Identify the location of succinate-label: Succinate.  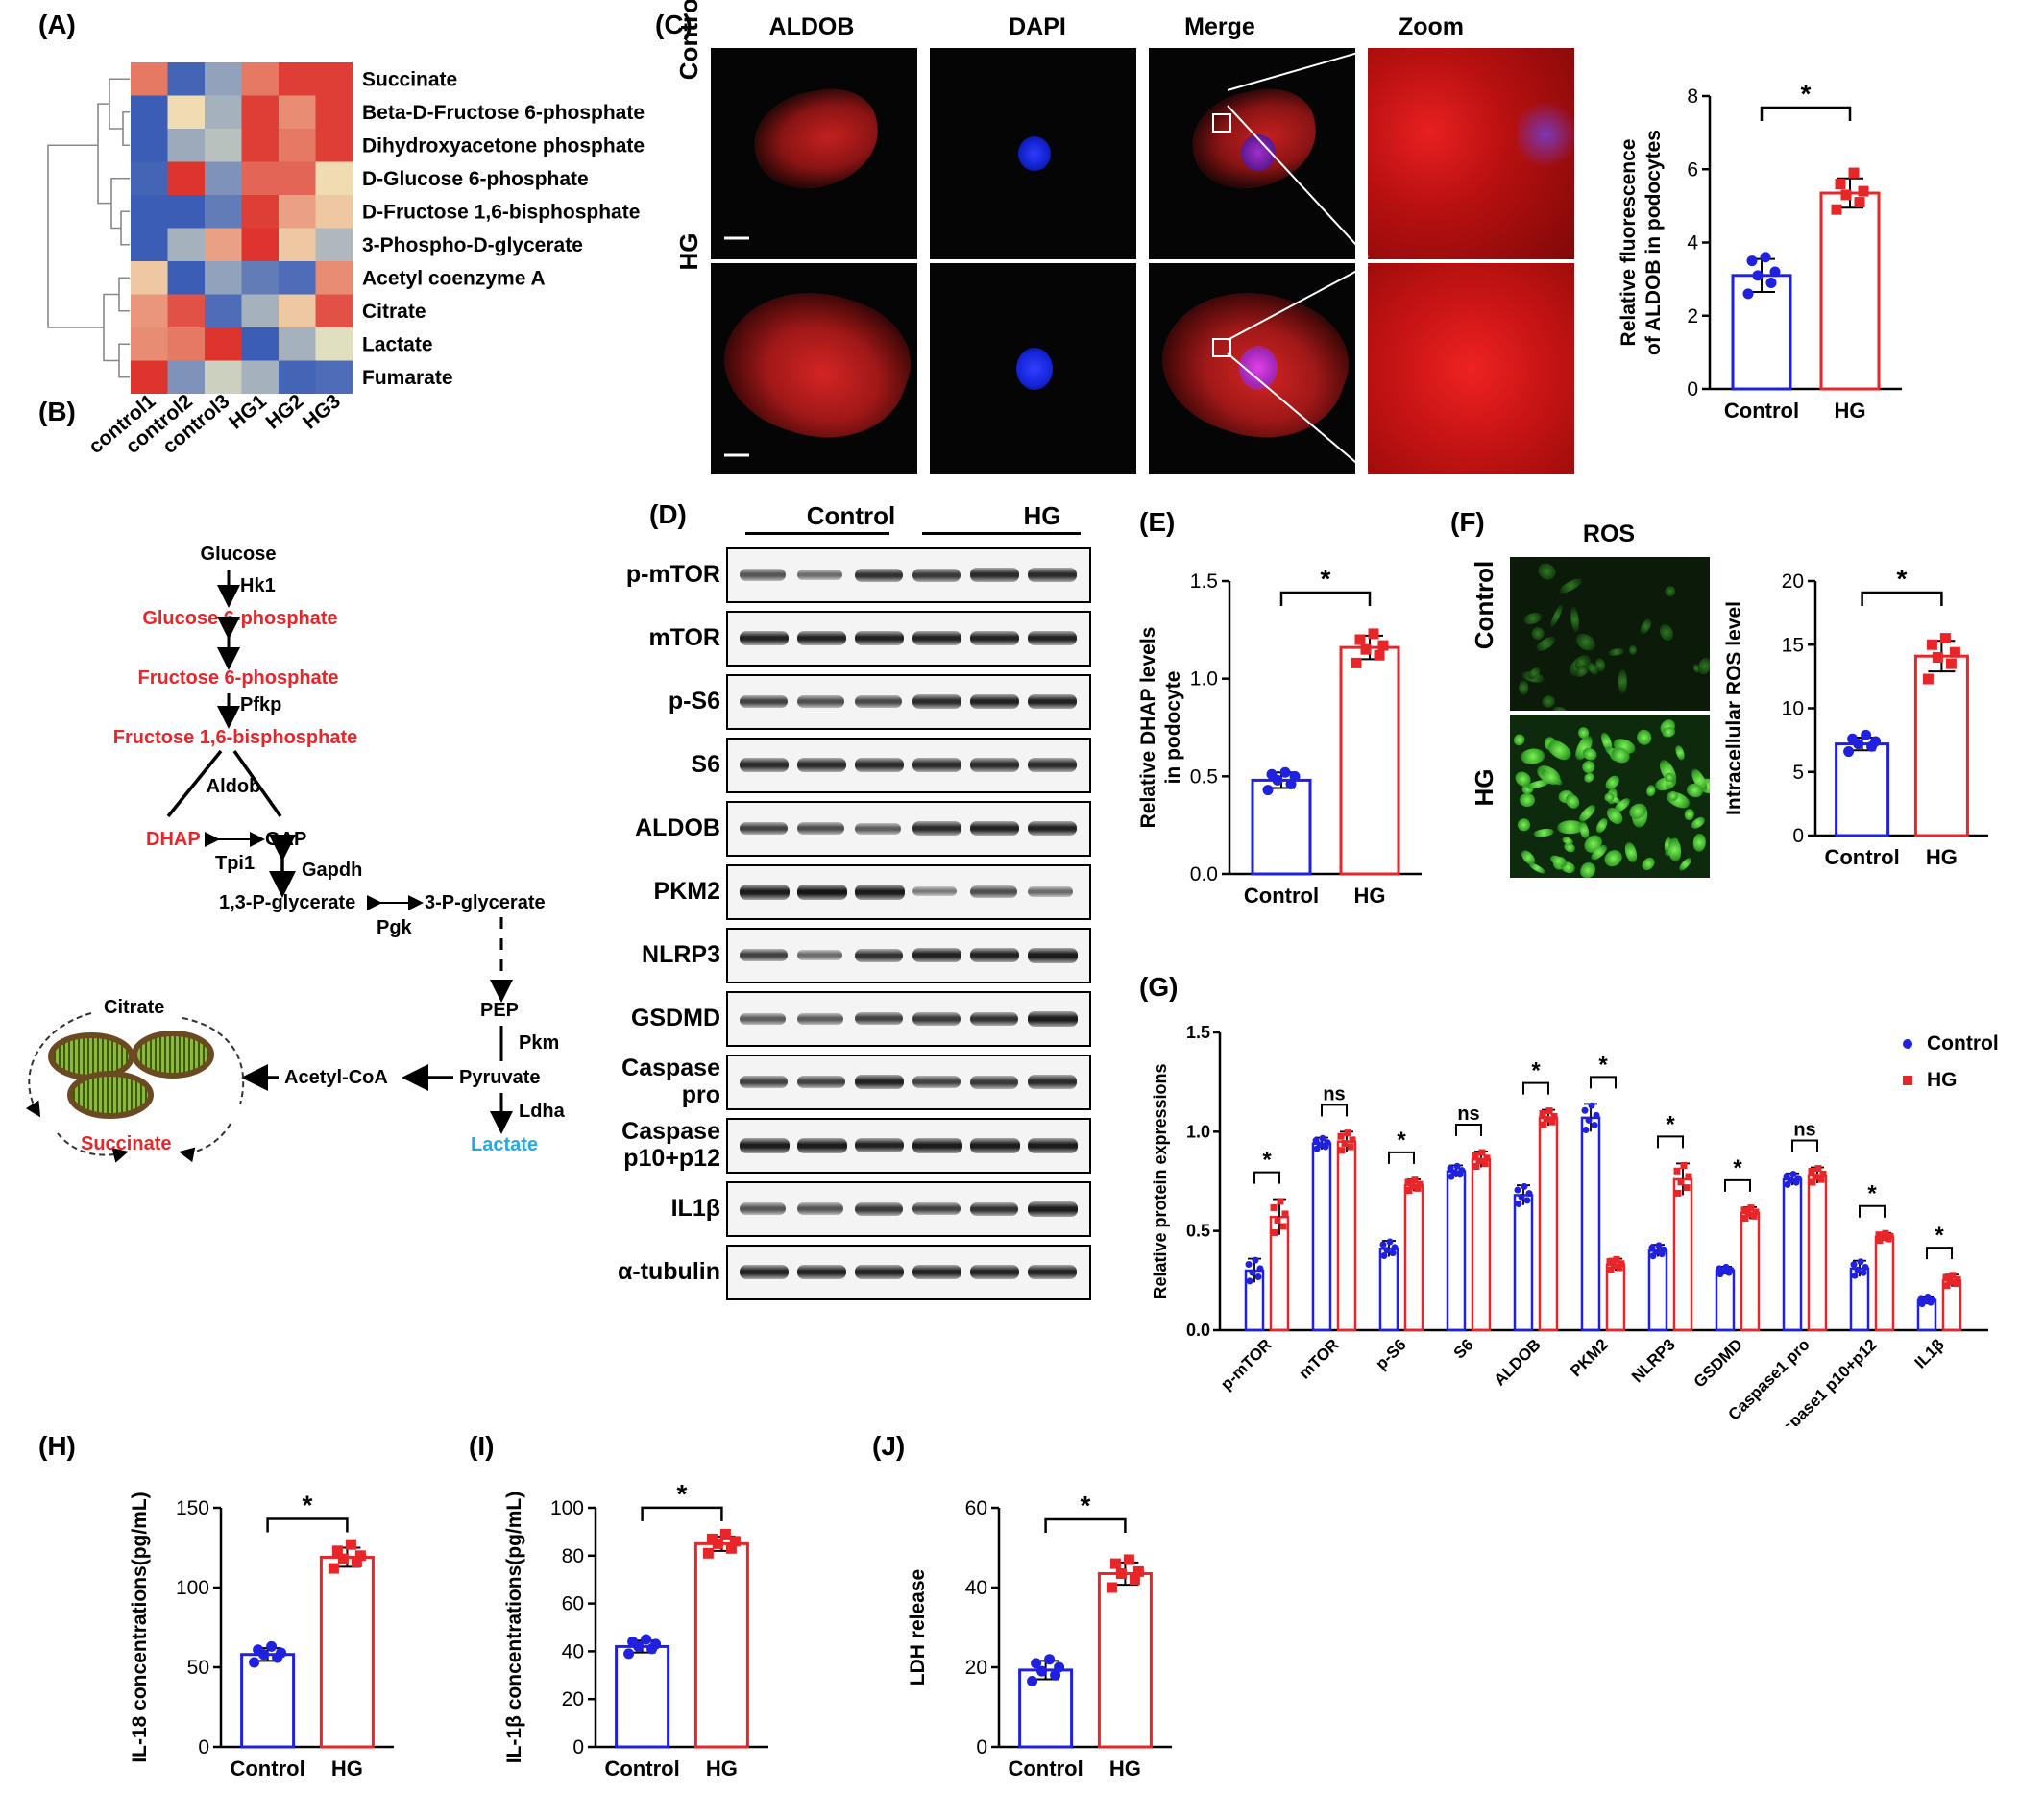
(126, 1144).